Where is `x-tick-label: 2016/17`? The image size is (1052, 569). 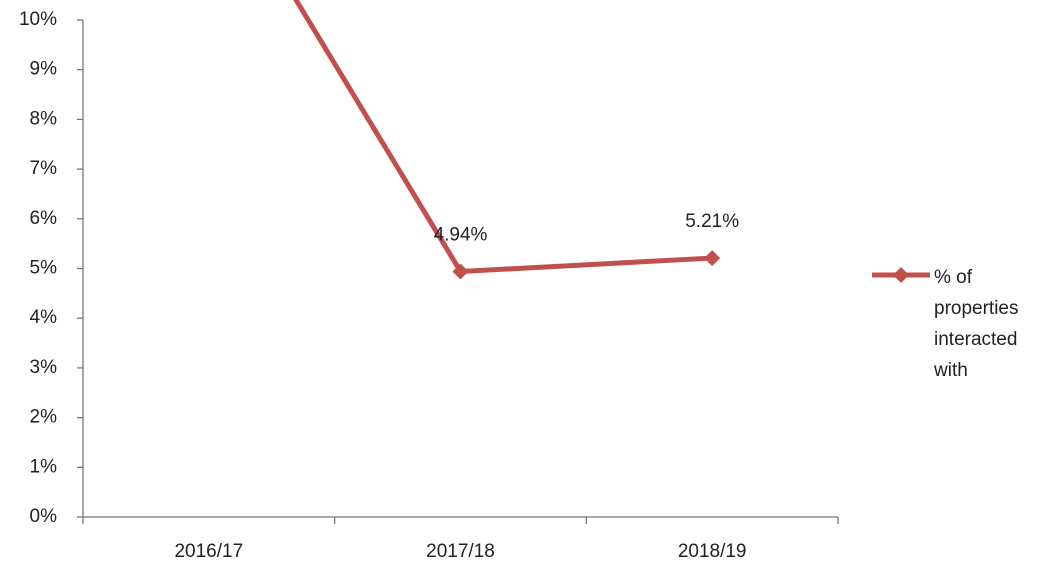 x-tick-label: 2016/17 is located at coordinates (208, 551).